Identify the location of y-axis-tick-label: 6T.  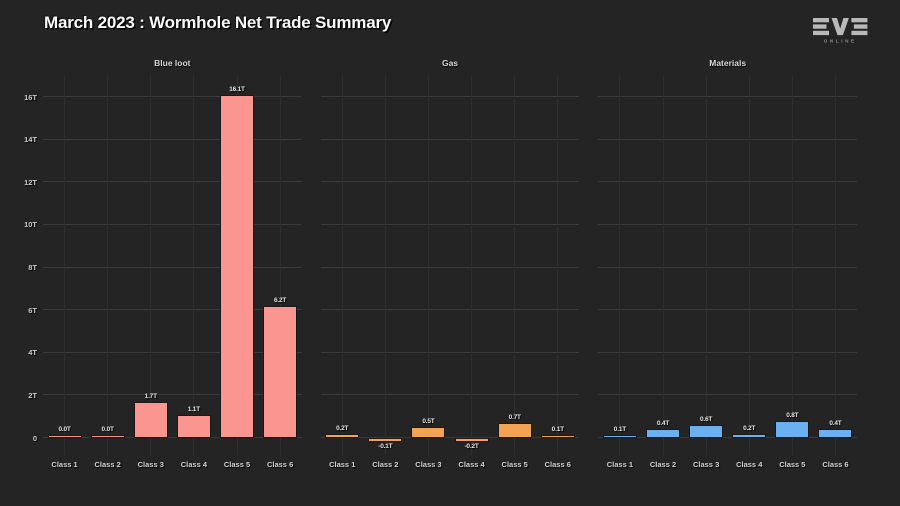
(32, 310).